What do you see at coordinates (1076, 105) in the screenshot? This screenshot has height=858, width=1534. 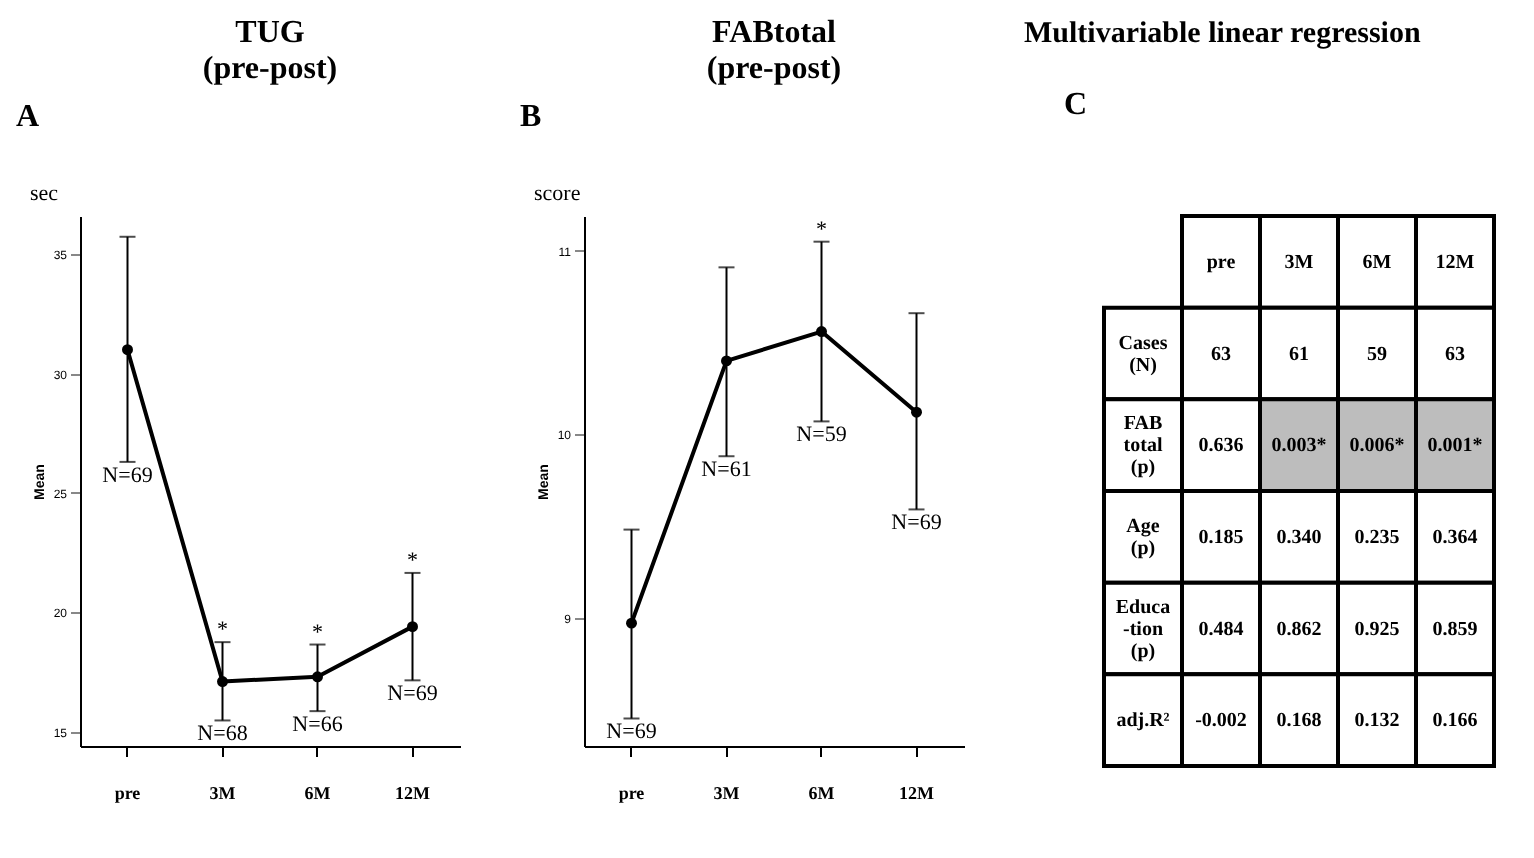 I see `text: C` at bounding box center [1076, 105].